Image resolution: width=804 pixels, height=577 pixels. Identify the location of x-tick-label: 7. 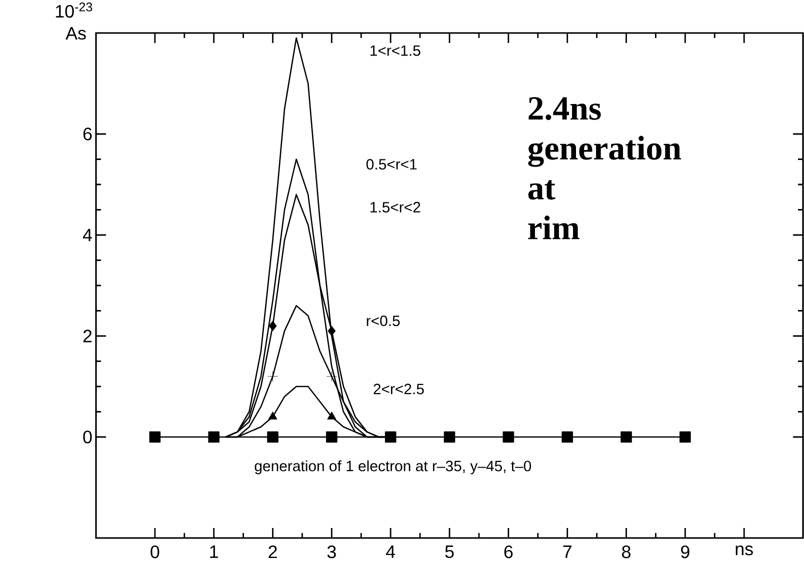
(567, 552).